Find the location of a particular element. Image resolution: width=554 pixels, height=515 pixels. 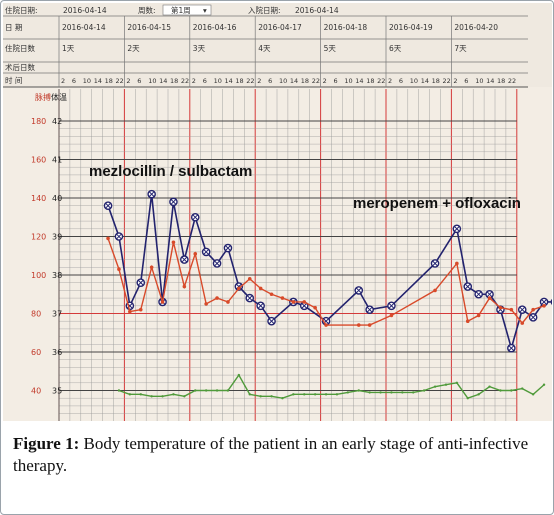

y-left-tick-label: 60 is located at coordinates (36, 352).